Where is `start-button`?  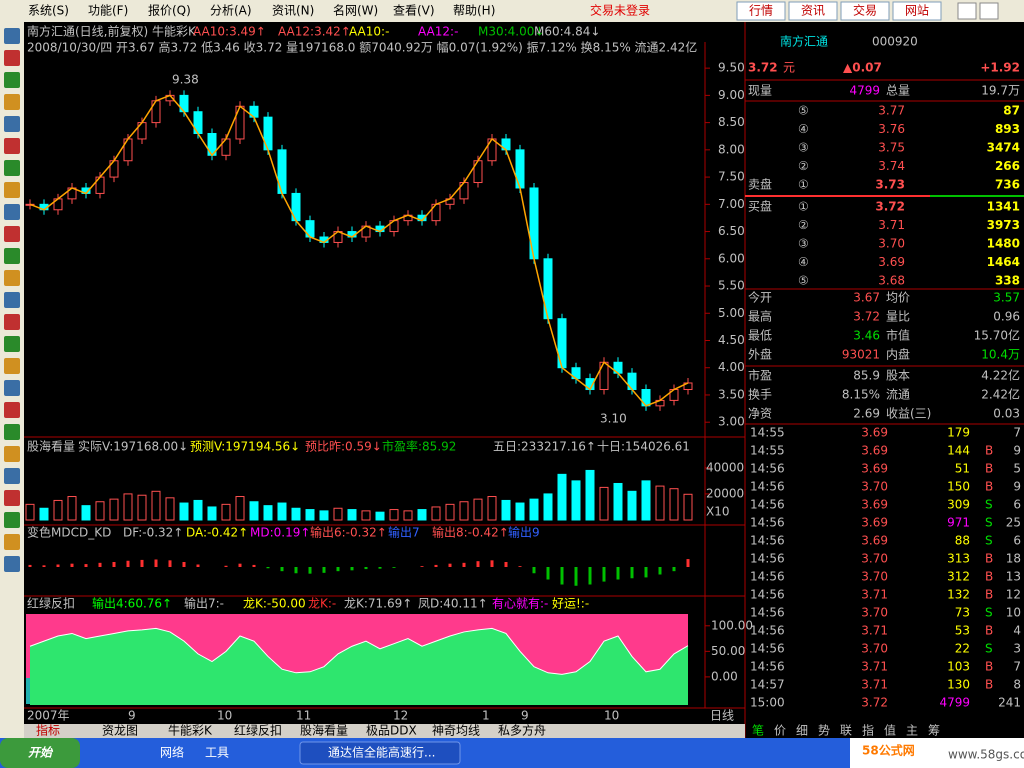 start-button is located at coordinates (40, 753).